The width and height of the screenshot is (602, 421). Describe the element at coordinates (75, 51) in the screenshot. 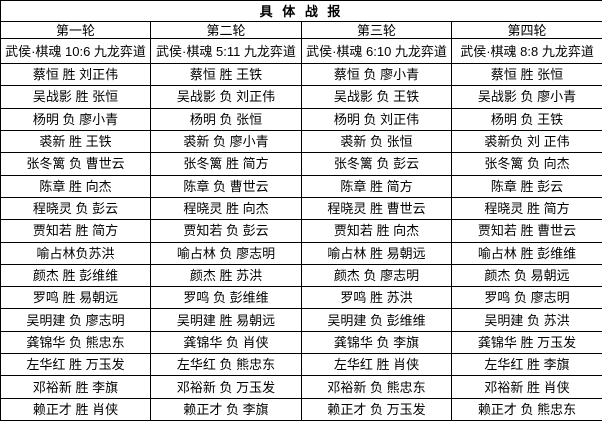

I see `round-score-link-1: 武侯·棋魂 10:6 九龙弈道` at that location.